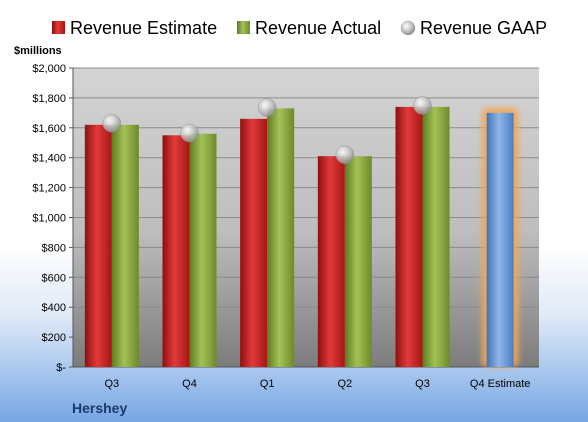 The image size is (588, 422). What do you see at coordinates (99, 408) in the screenshot?
I see `company-label: Hershey` at bounding box center [99, 408].